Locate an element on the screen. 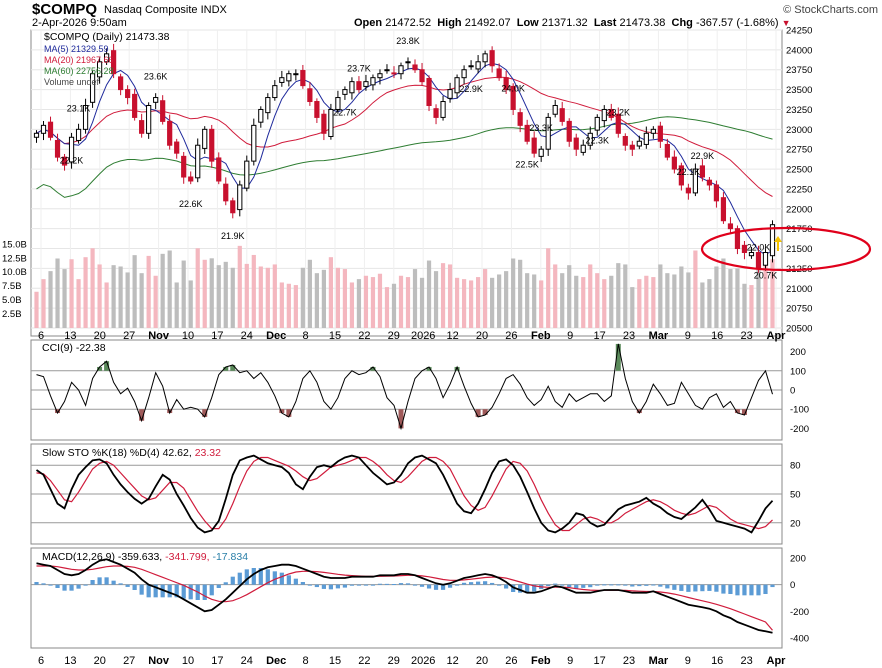 The height and width of the screenshot is (668, 882). highlight-circle is located at coordinates (786, 249).